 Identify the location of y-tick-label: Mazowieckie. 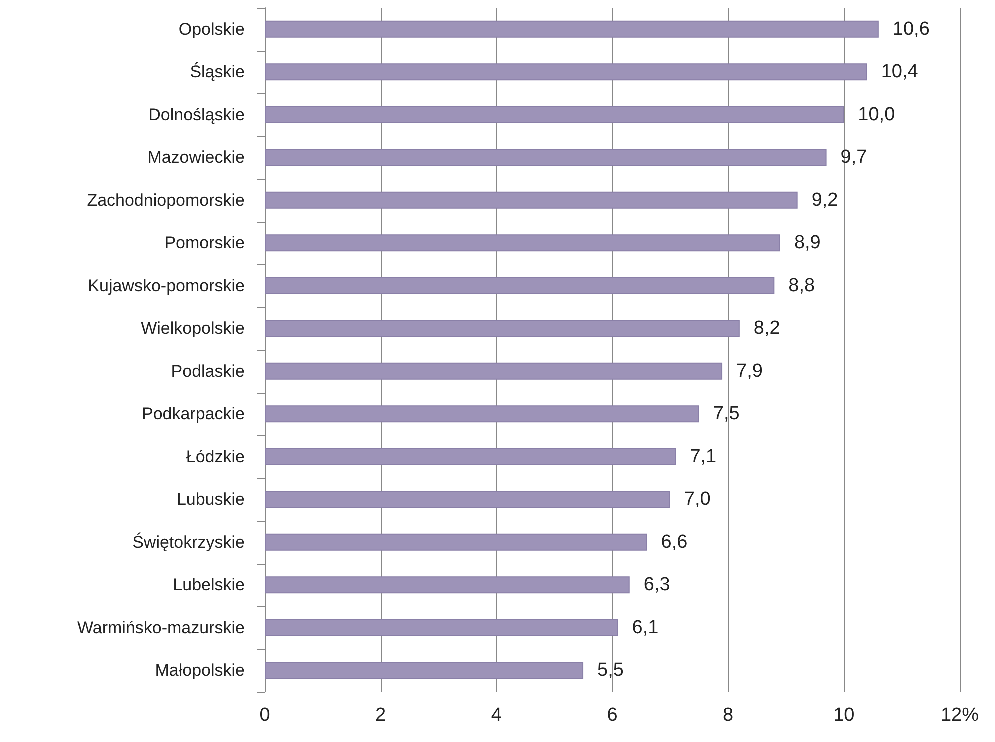
(196, 158).